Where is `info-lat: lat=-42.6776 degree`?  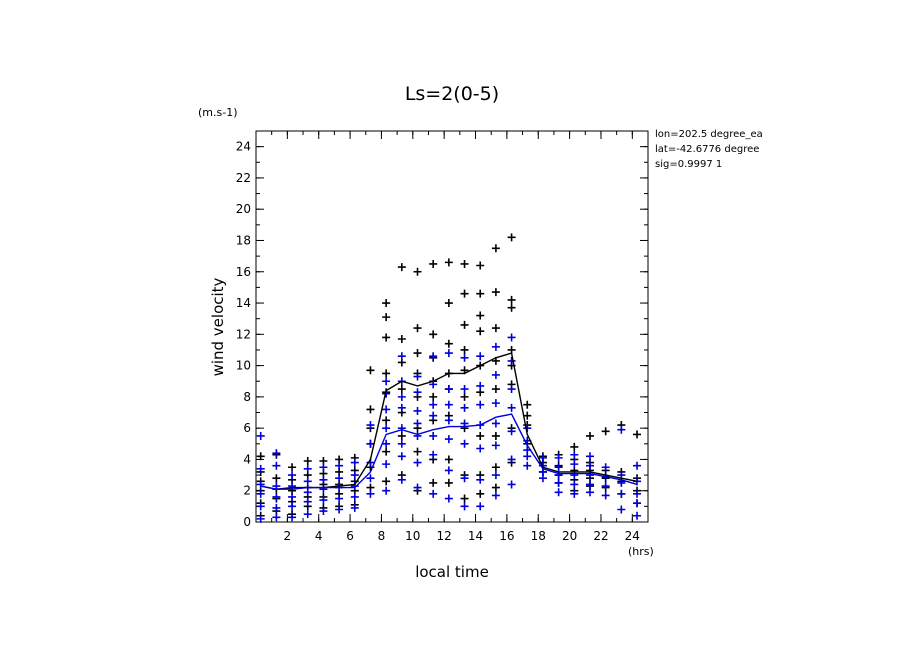 info-lat: lat=-42.6776 degree is located at coordinates (707, 149).